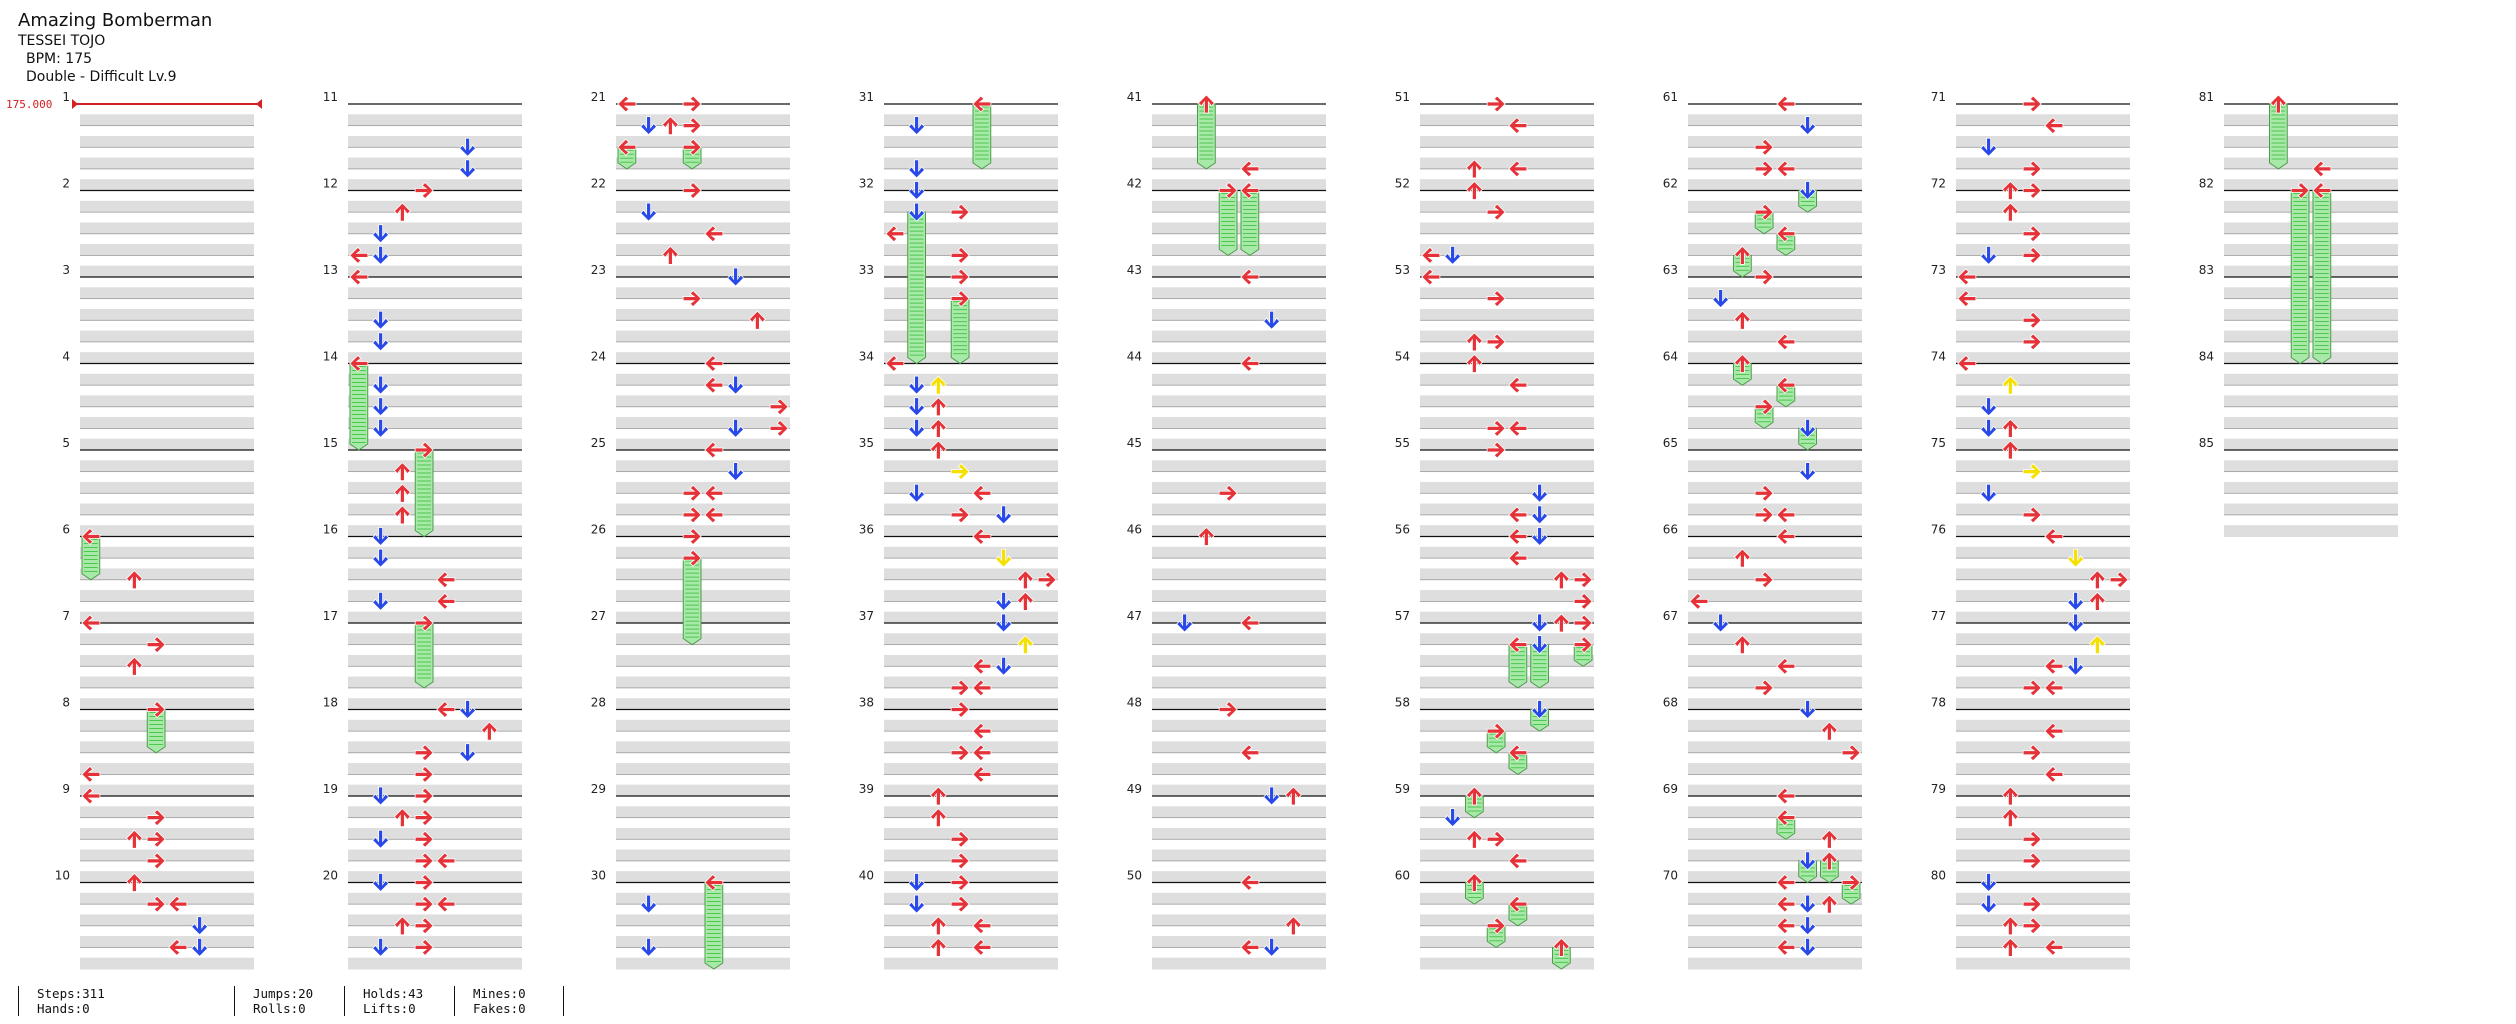 The width and height of the screenshot is (2516, 1024). Describe the element at coordinates (1402, 97) in the screenshot. I see `measure-number: 51` at that location.